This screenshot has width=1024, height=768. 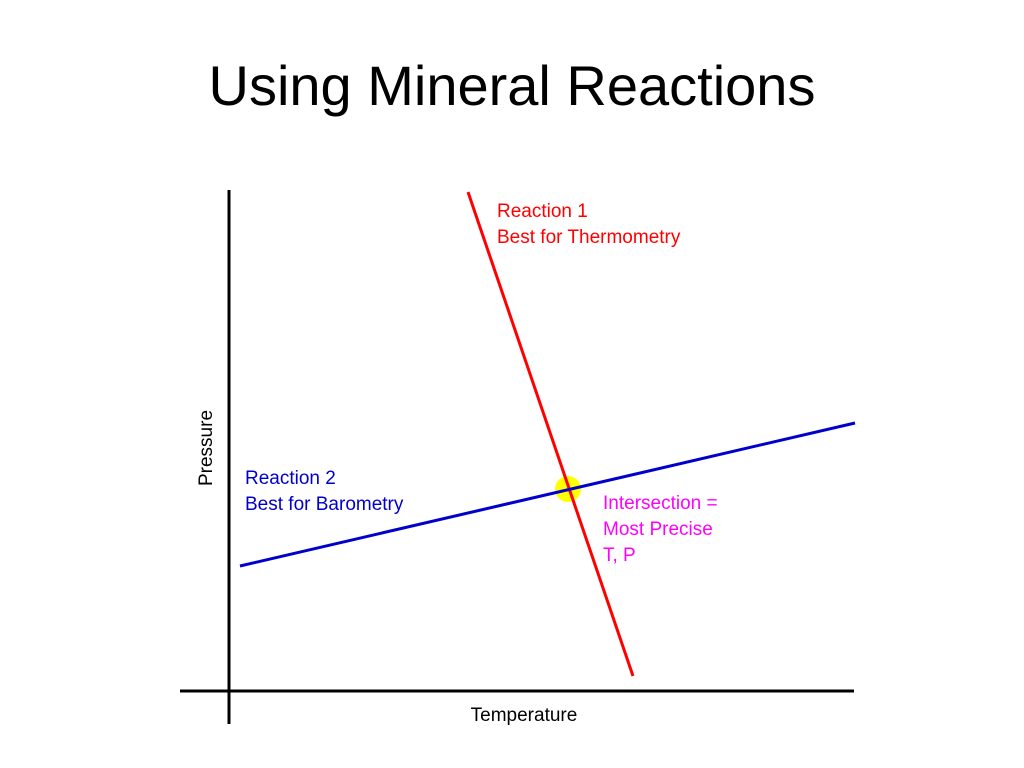 I want to click on reaction-2-note: Best for Barometry, so click(x=324, y=504).